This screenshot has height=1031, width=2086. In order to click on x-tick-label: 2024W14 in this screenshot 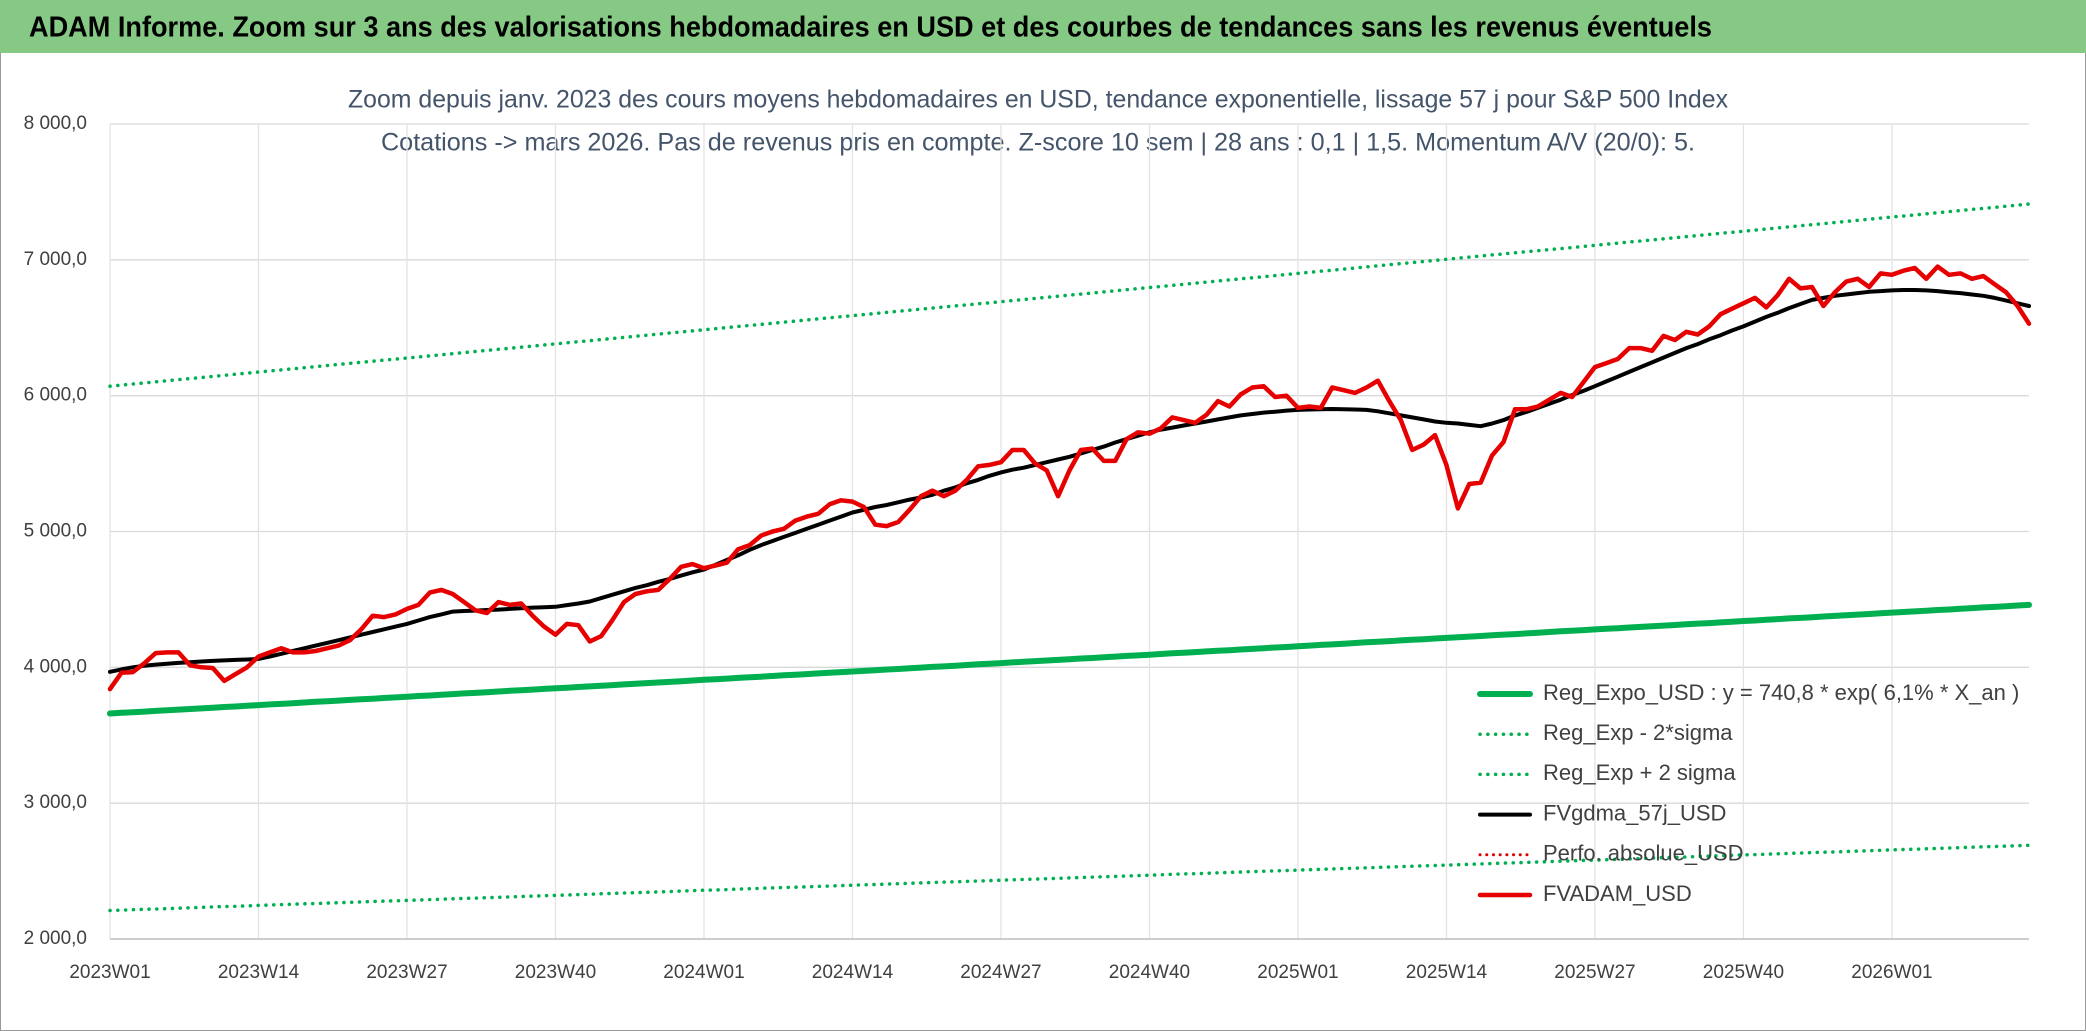, I will do `click(853, 972)`.